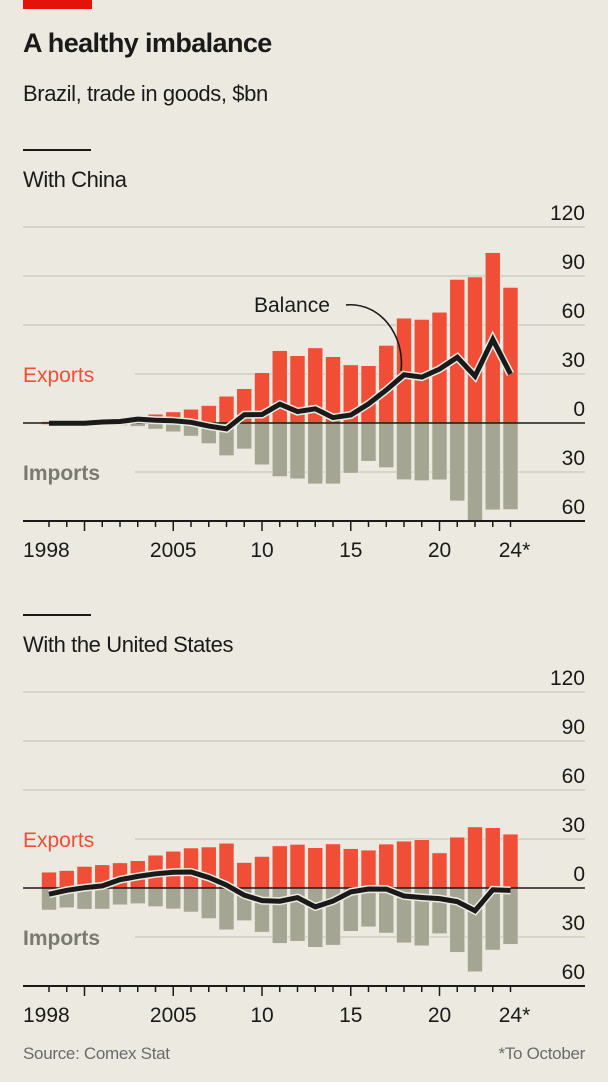 The height and width of the screenshot is (1082, 608). Describe the element at coordinates (57, 615) in the screenshot. I see `section-rule-us` at that location.